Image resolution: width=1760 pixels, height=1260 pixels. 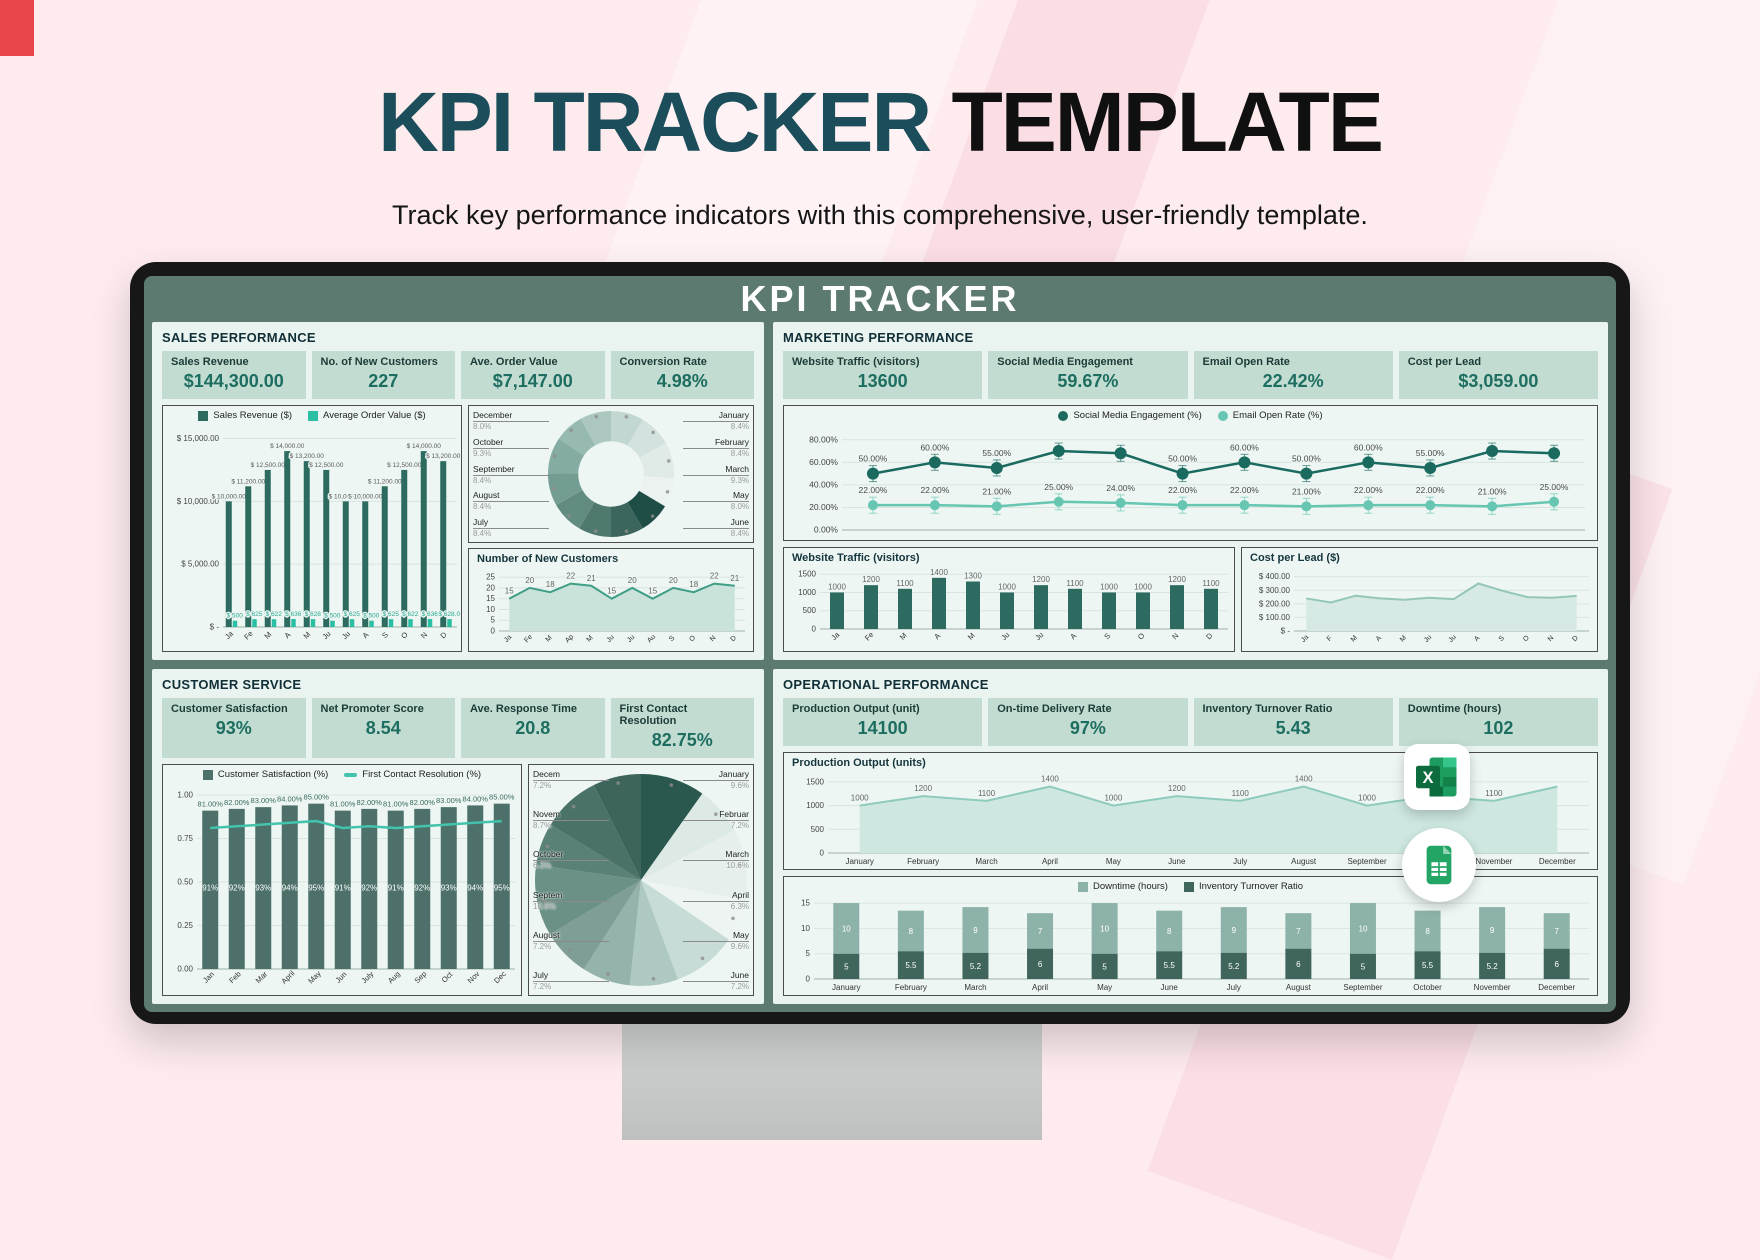 I want to click on svg-text: $ 625, so click(x=352, y=614).